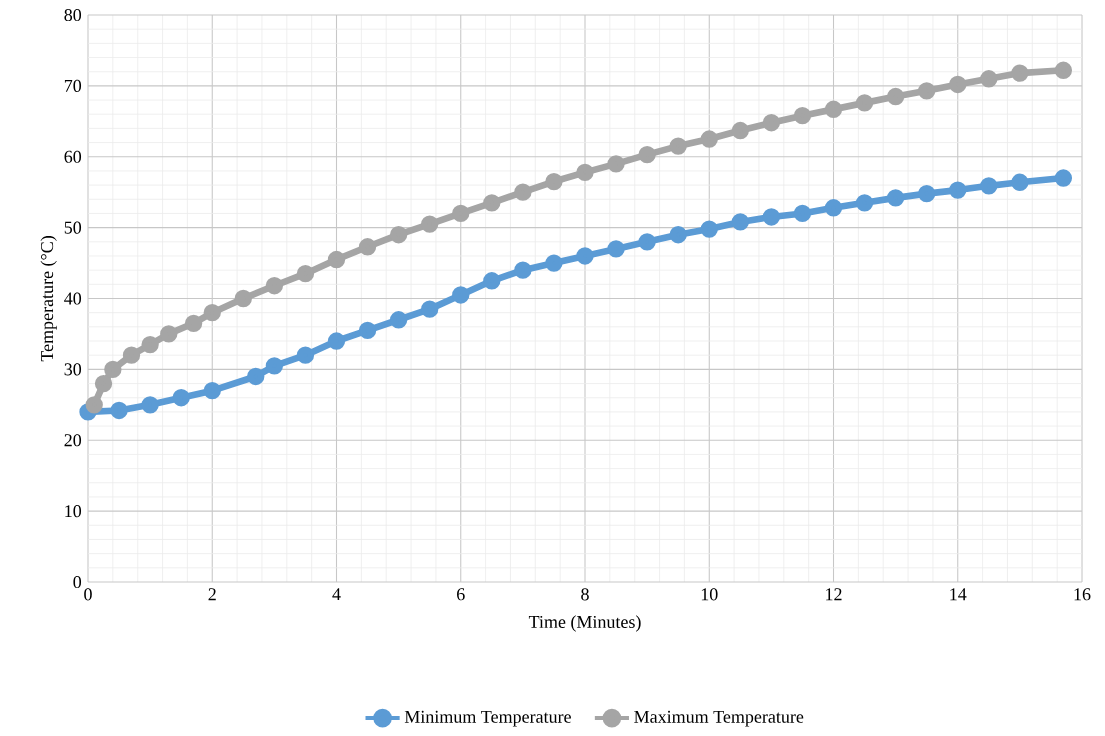 The image size is (1105, 736). Describe the element at coordinates (719, 718) in the screenshot. I see `legend-label: Maximum Temperature` at that location.